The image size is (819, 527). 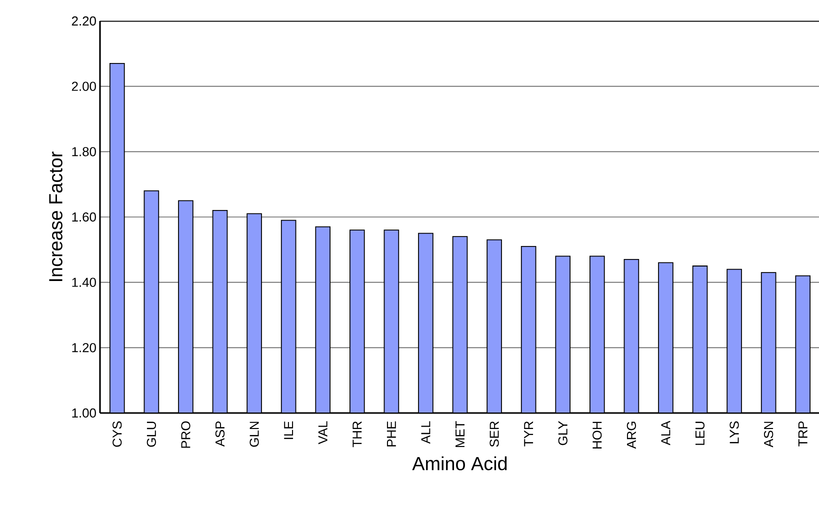 What do you see at coordinates (425, 432) in the screenshot?
I see `x-tick-label: ALL` at bounding box center [425, 432].